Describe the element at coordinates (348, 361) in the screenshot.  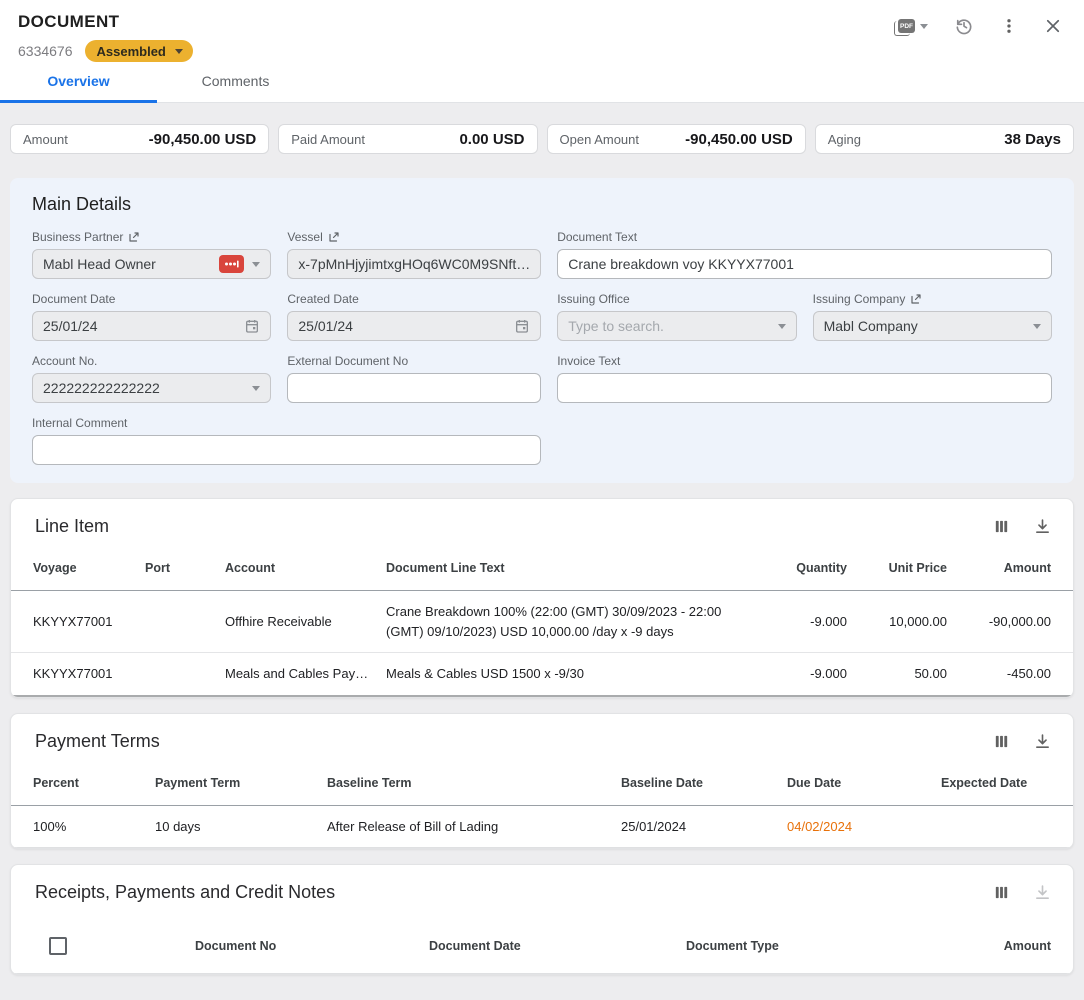
I see `field-label: External Document No` at that location.